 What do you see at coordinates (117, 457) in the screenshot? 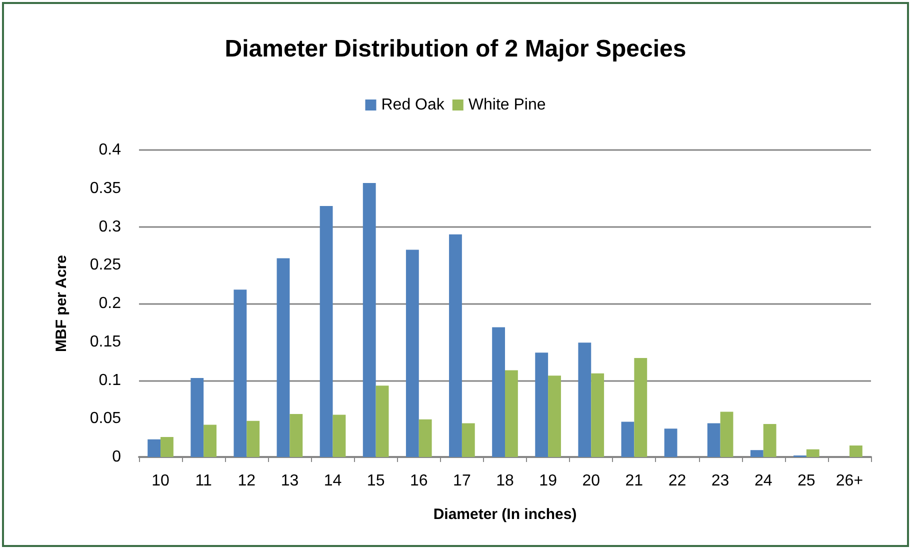
I see `y-tick-label: 0` at bounding box center [117, 457].